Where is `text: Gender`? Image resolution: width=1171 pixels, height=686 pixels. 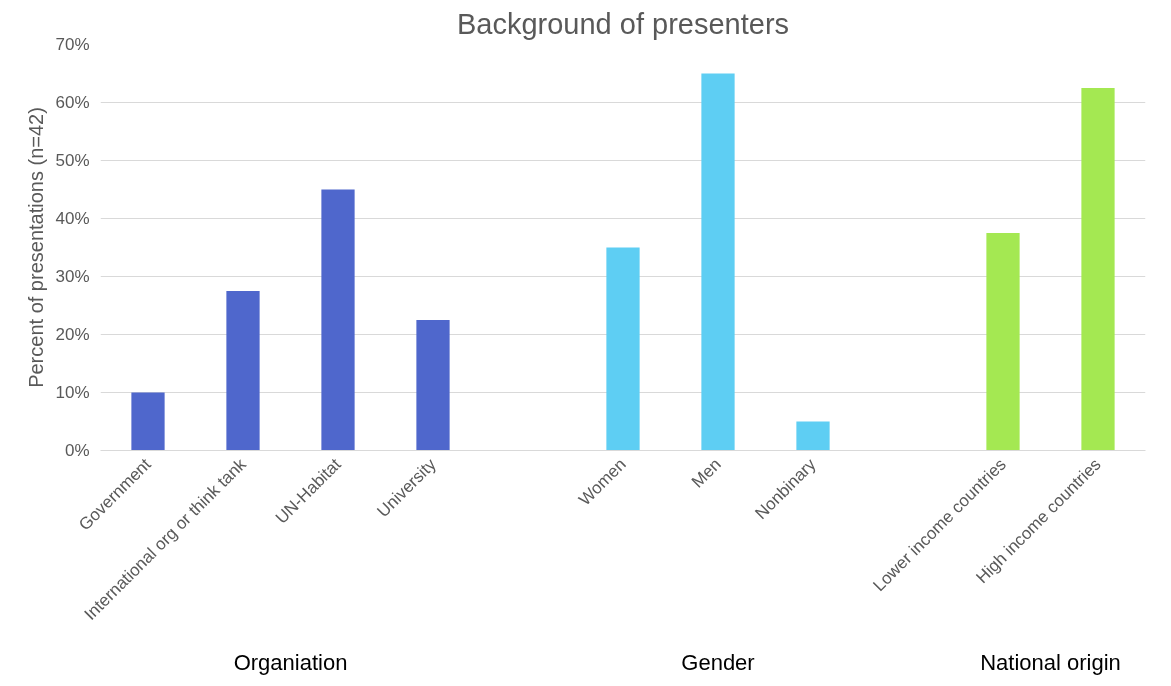
text: Gender is located at coordinates (718, 662).